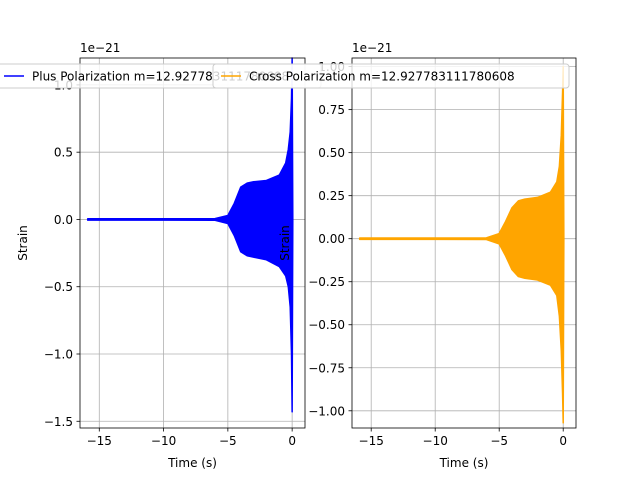 The height and width of the screenshot is (484, 640). I want to click on legend-frame, so click(391, 76).